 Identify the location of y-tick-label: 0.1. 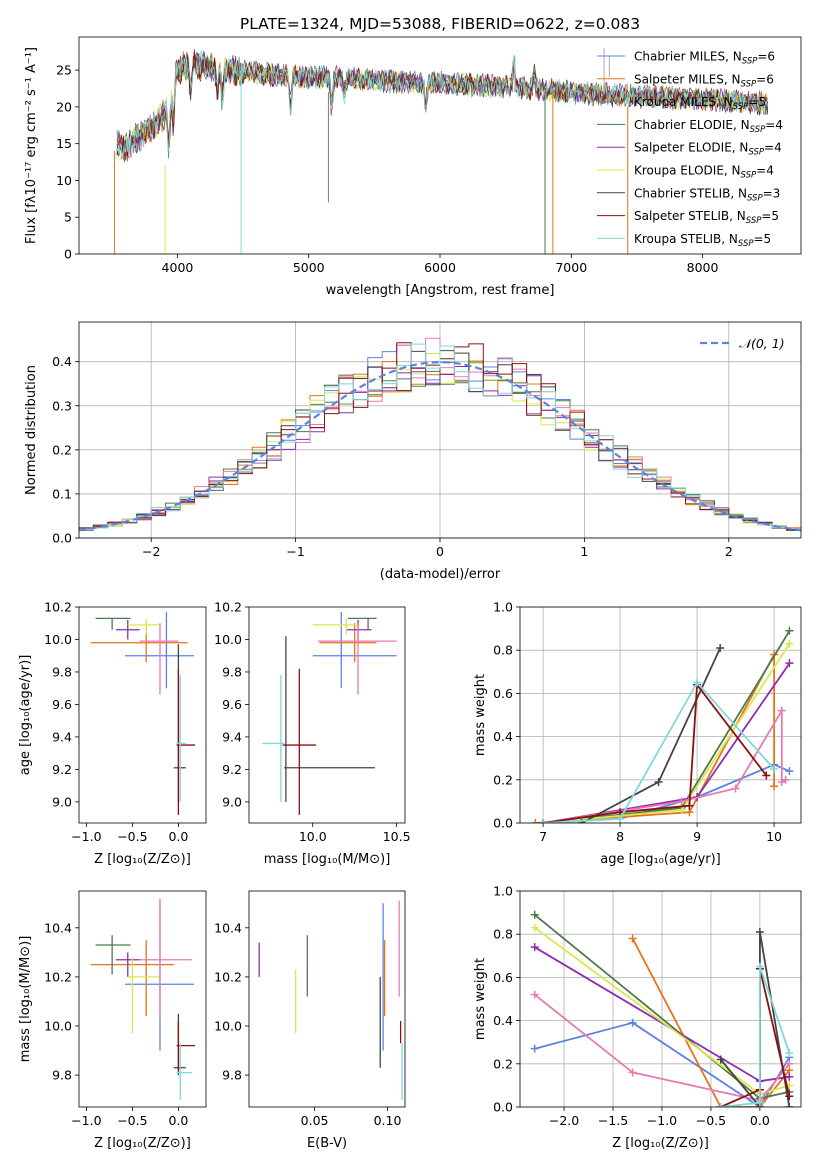
(62, 493).